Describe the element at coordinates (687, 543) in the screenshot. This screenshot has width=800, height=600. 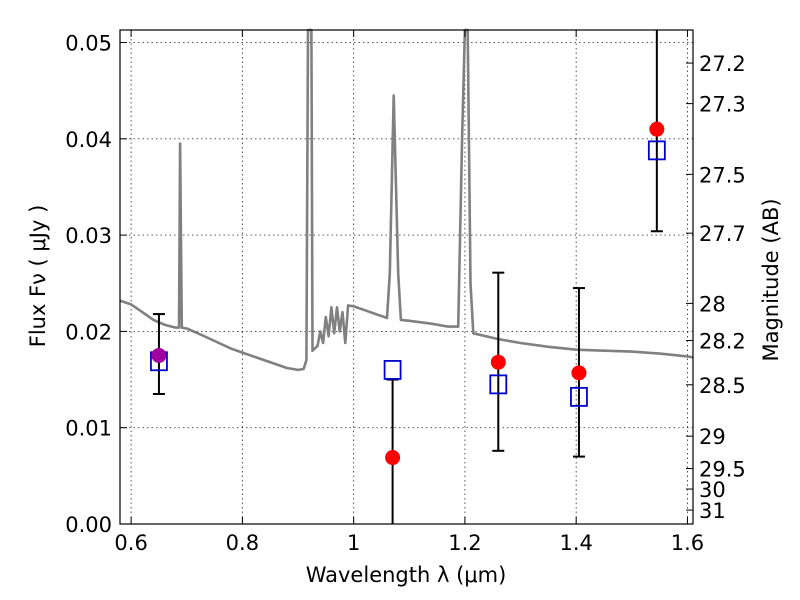
I see `x-tick-label: 1.6` at that location.